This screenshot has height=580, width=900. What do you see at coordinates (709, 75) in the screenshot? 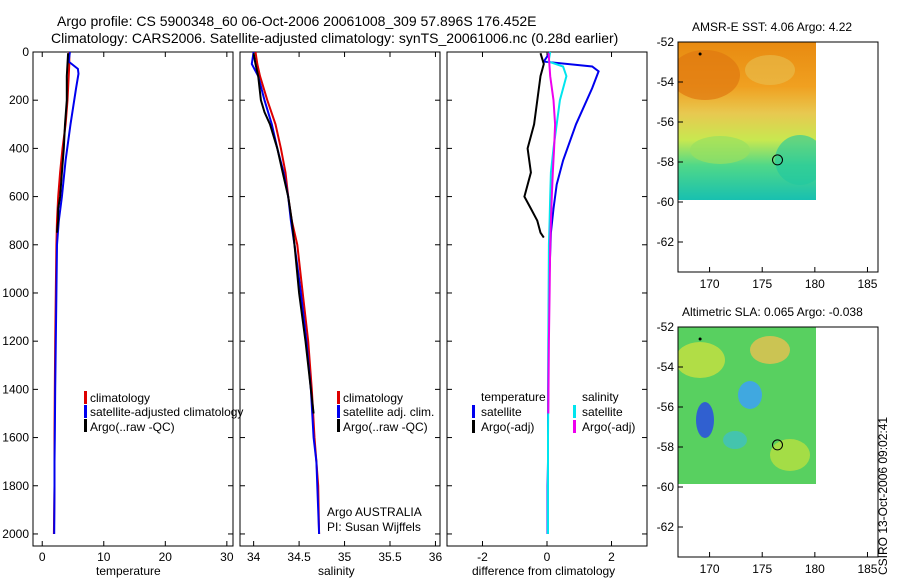
I see `sst-warm-patch` at bounding box center [709, 75].